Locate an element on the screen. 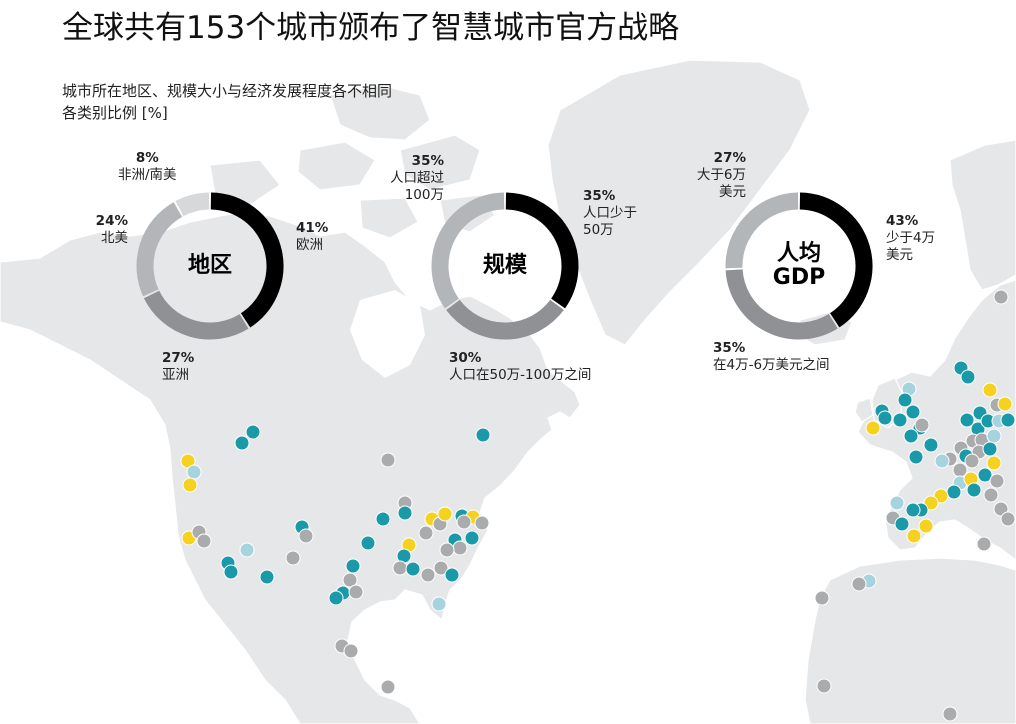  label-gdp-high: 27% 大于6万 美元 is located at coordinates (705, 175).